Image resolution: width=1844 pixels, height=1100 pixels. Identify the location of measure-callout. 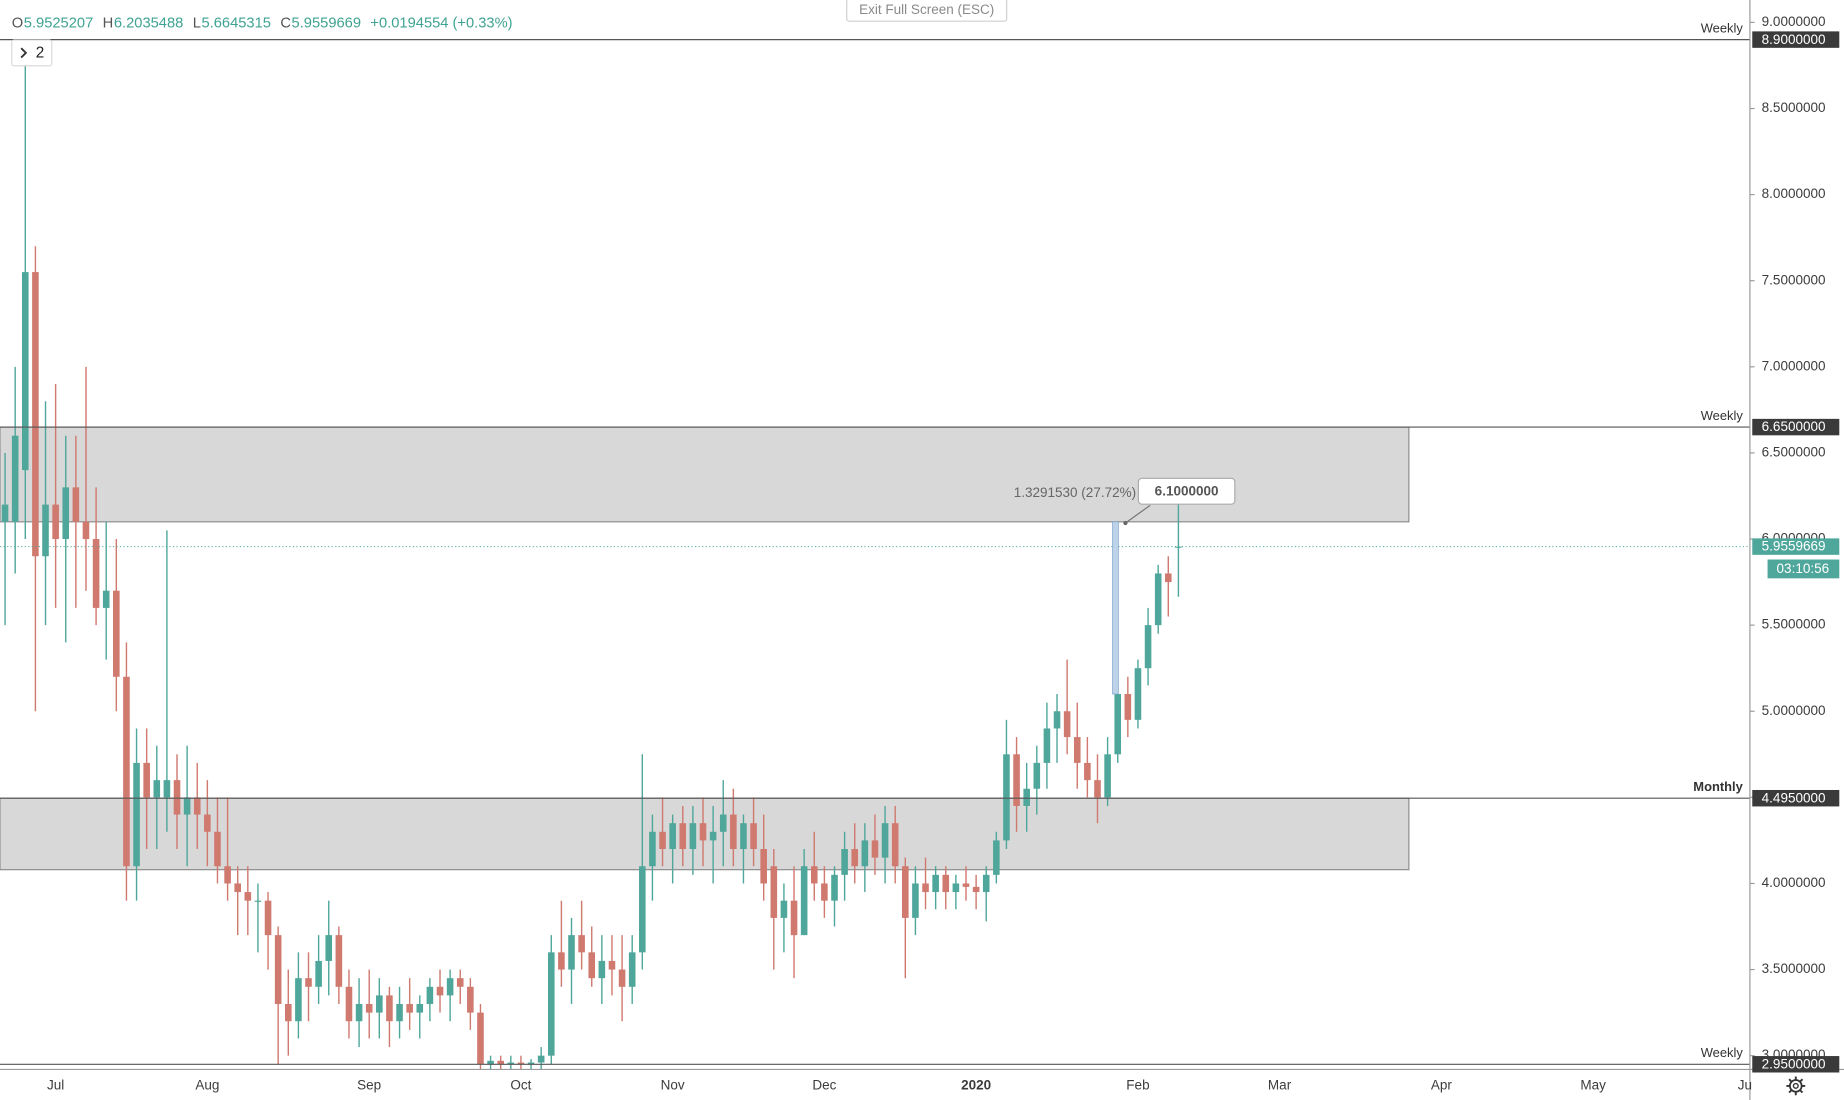
(1186, 491).